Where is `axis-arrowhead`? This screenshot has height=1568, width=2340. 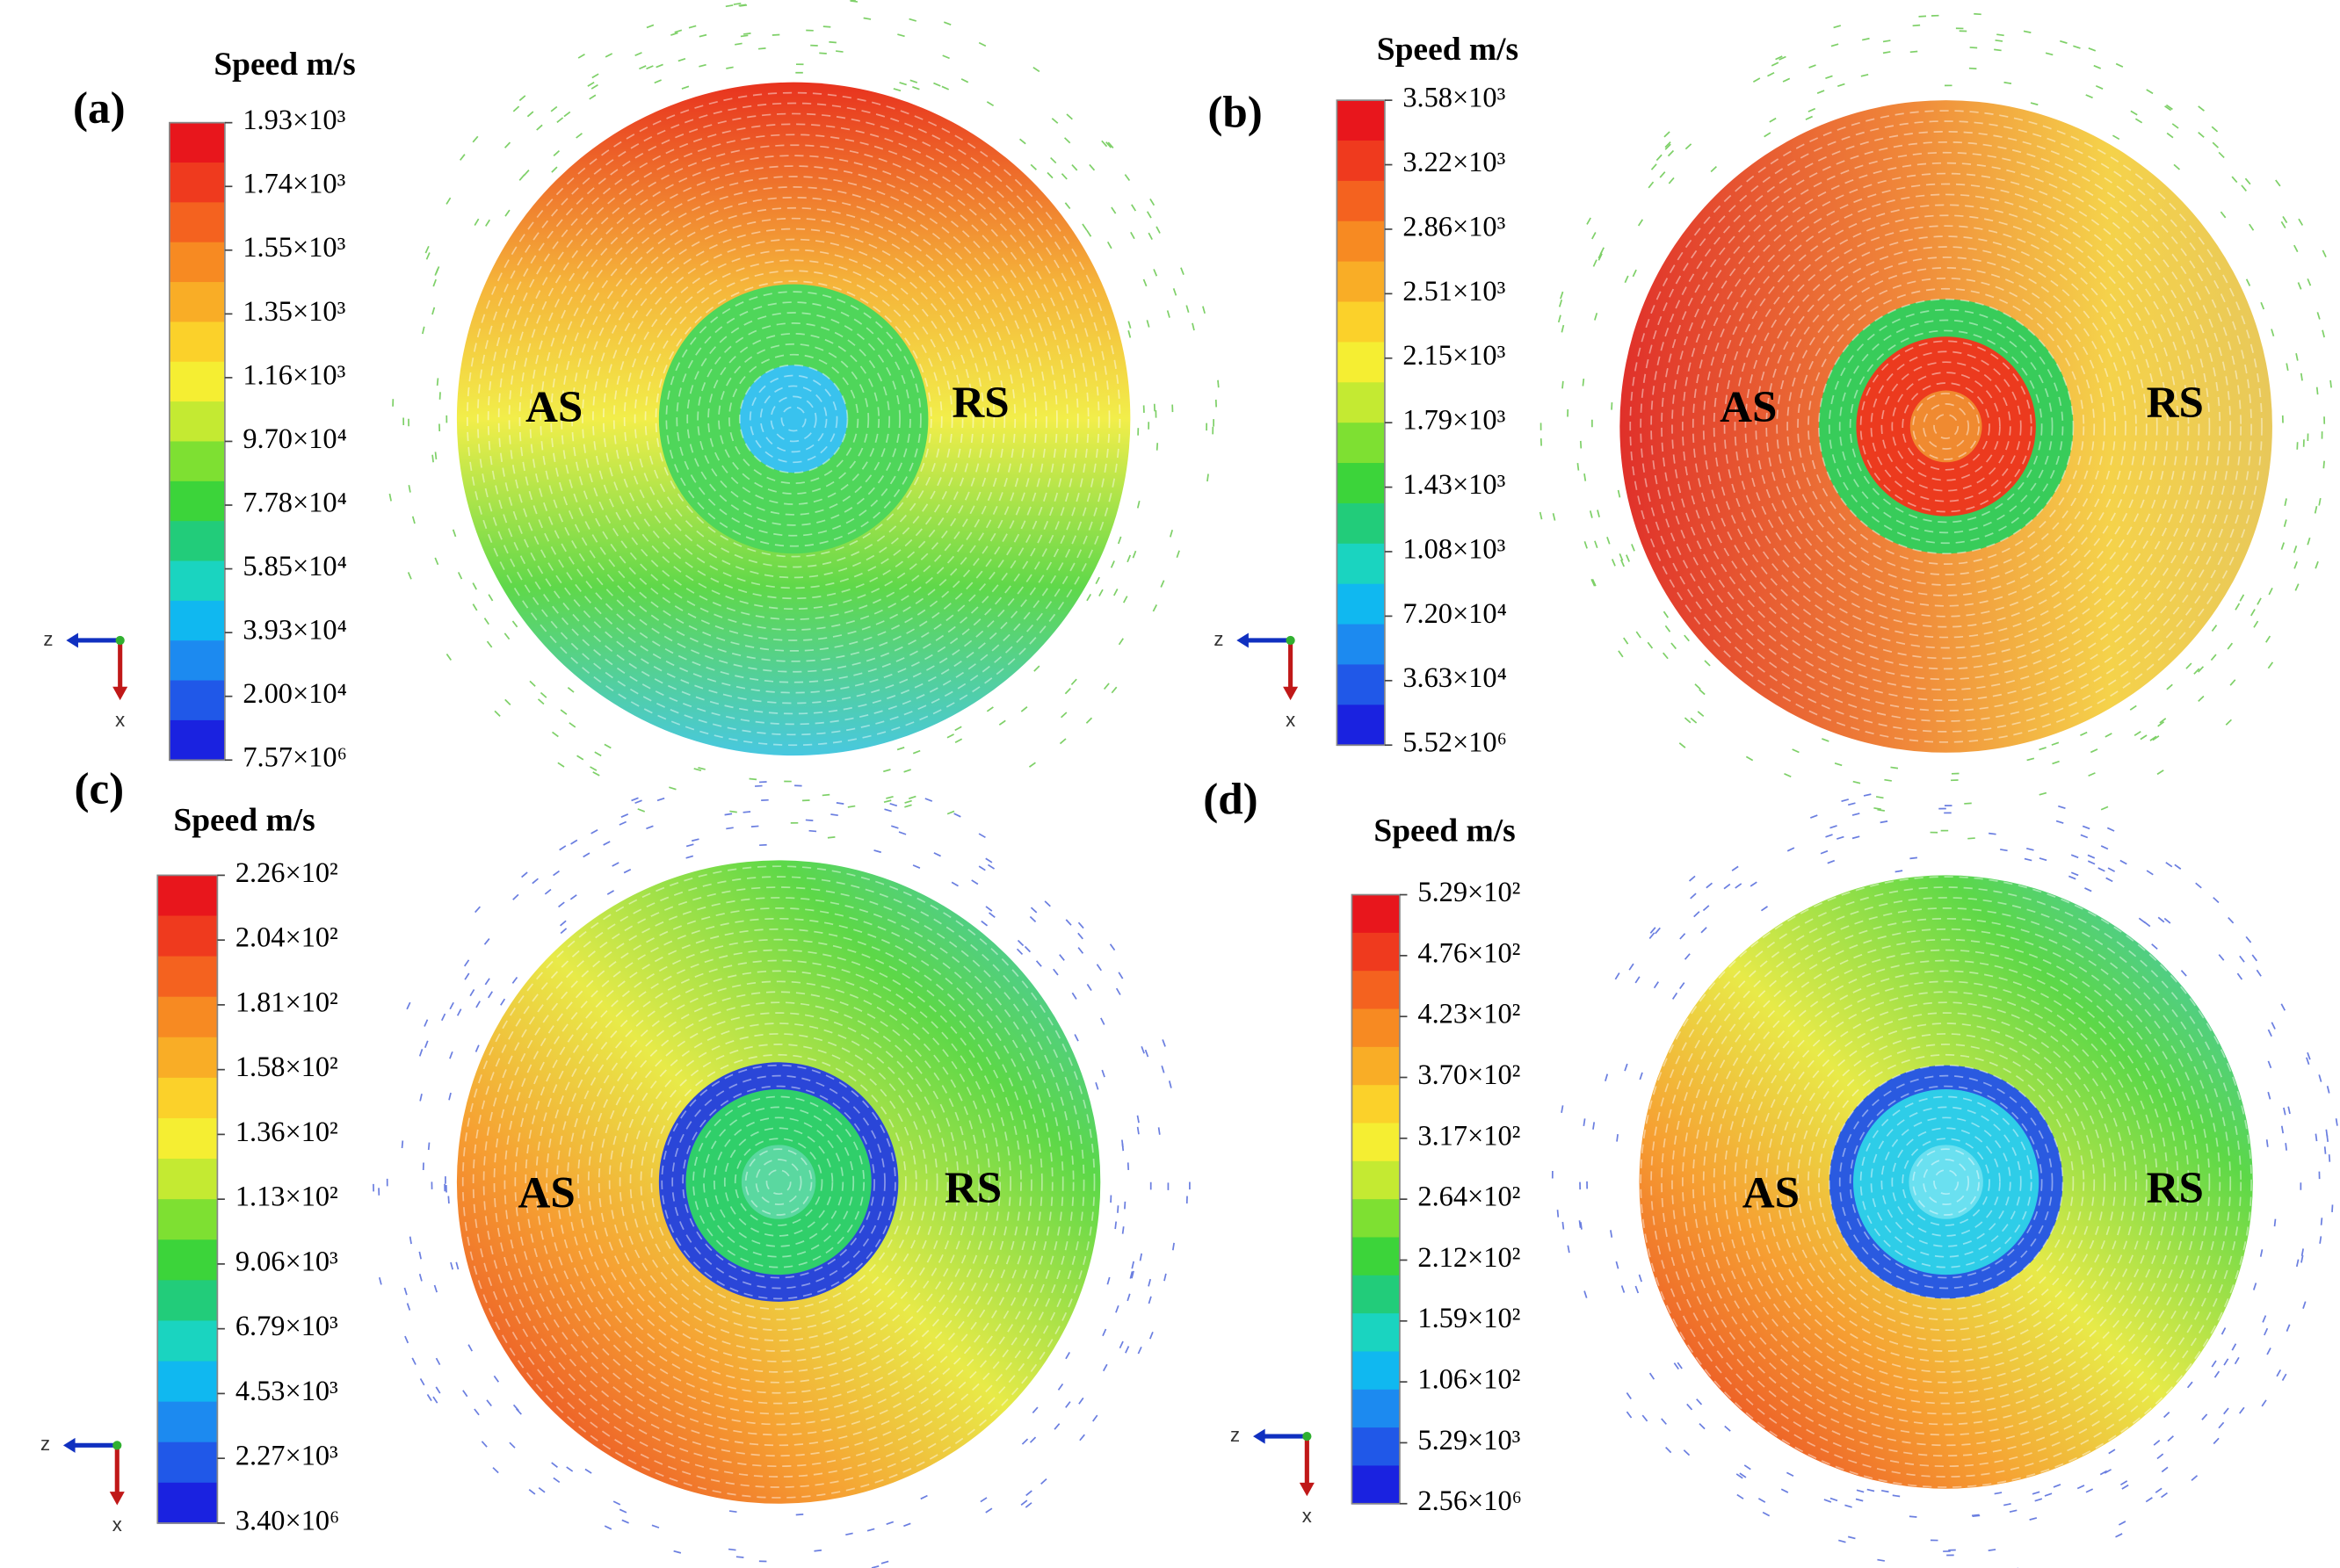
axis-arrowhead is located at coordinates (1242, 640).